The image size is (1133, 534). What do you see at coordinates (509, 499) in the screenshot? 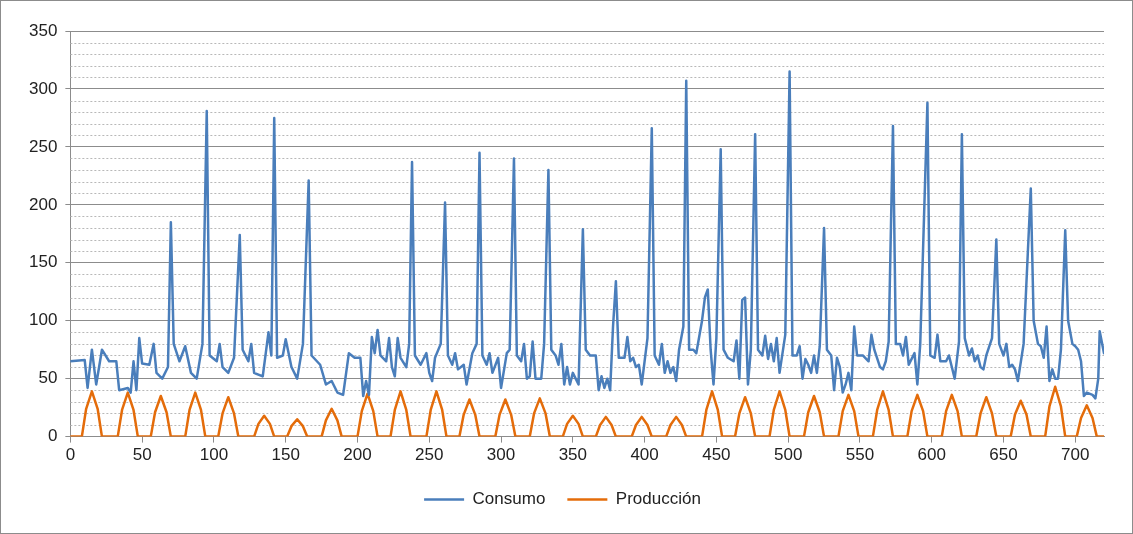
I see `legend-label: Consumo` at bounding box center [509, 499].